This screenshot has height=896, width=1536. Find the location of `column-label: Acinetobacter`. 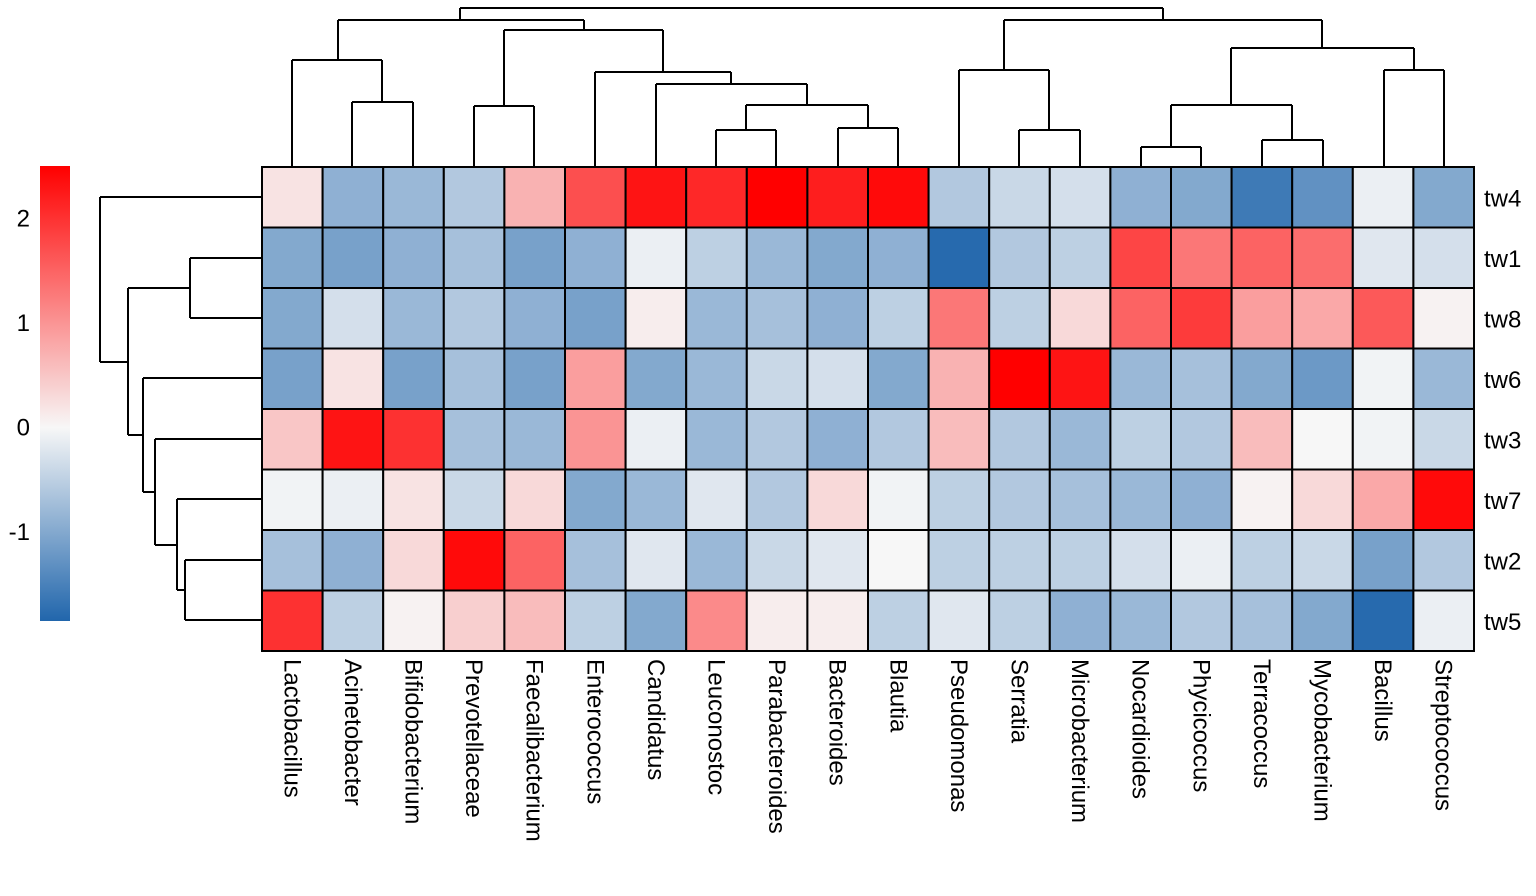

column-label: Acinetobacter is located at coordinates (352, 732).